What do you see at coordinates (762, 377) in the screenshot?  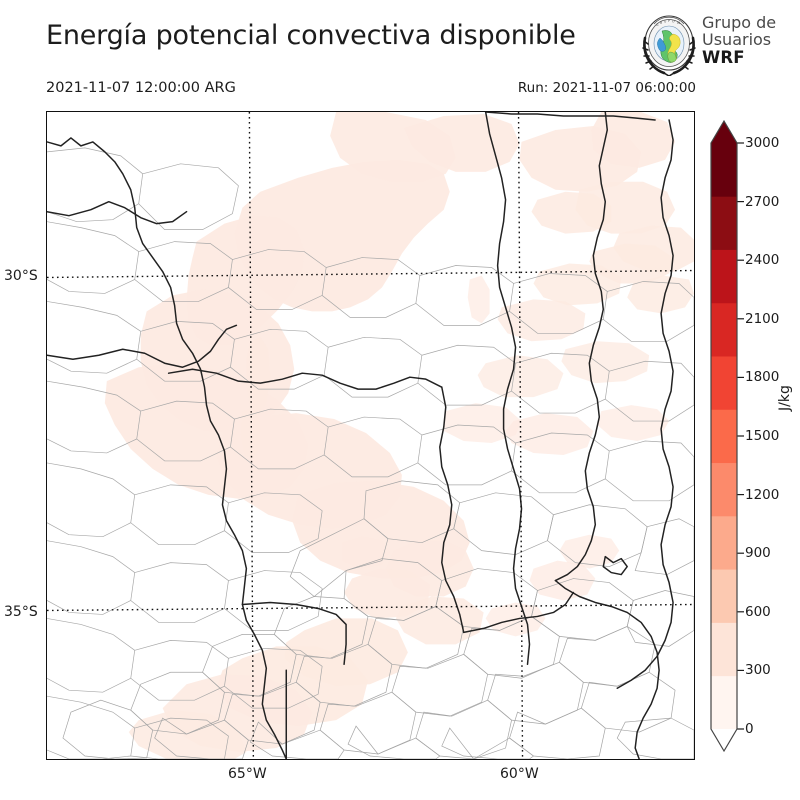 I see `colorbar-tick-label: 1800` at bounding box center [762, 377].